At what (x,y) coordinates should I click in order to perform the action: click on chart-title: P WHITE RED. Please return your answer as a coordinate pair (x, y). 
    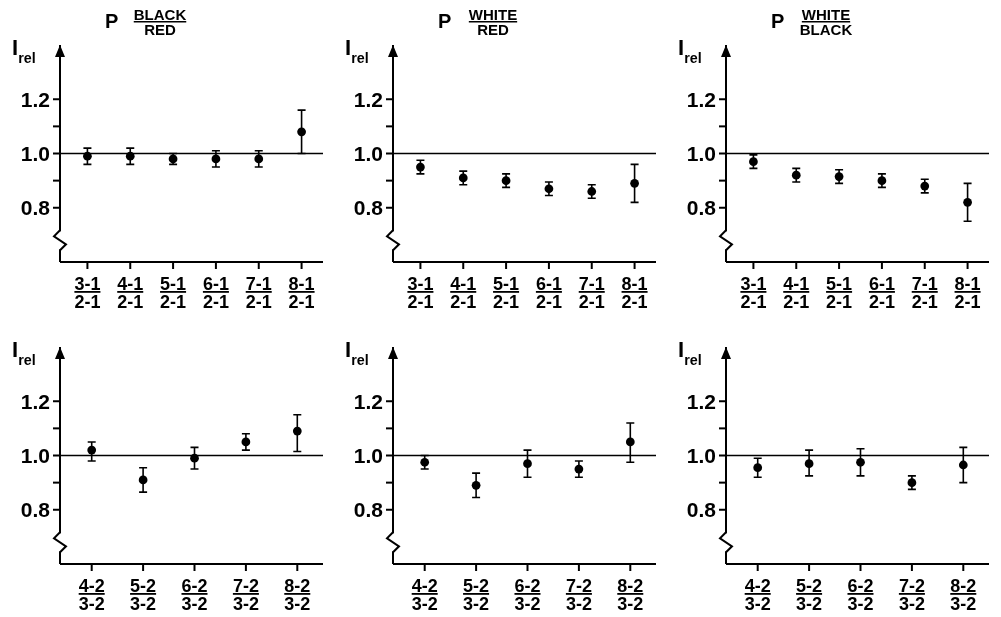
    Looking at the image, I should click on (478, 22).